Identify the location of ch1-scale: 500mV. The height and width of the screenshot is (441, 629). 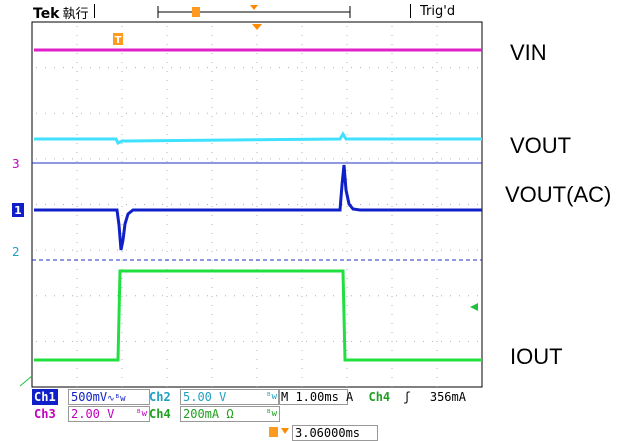
(89, 397).